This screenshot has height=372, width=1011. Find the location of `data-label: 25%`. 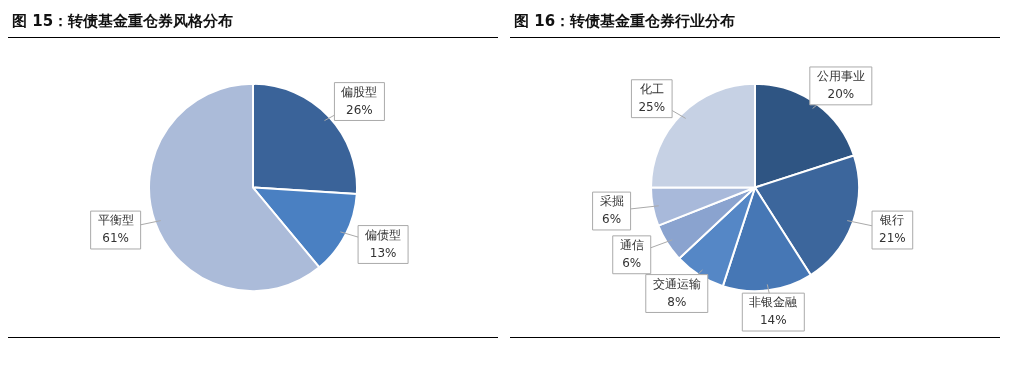

data-label: 25% is located at coordinates (652, 106).